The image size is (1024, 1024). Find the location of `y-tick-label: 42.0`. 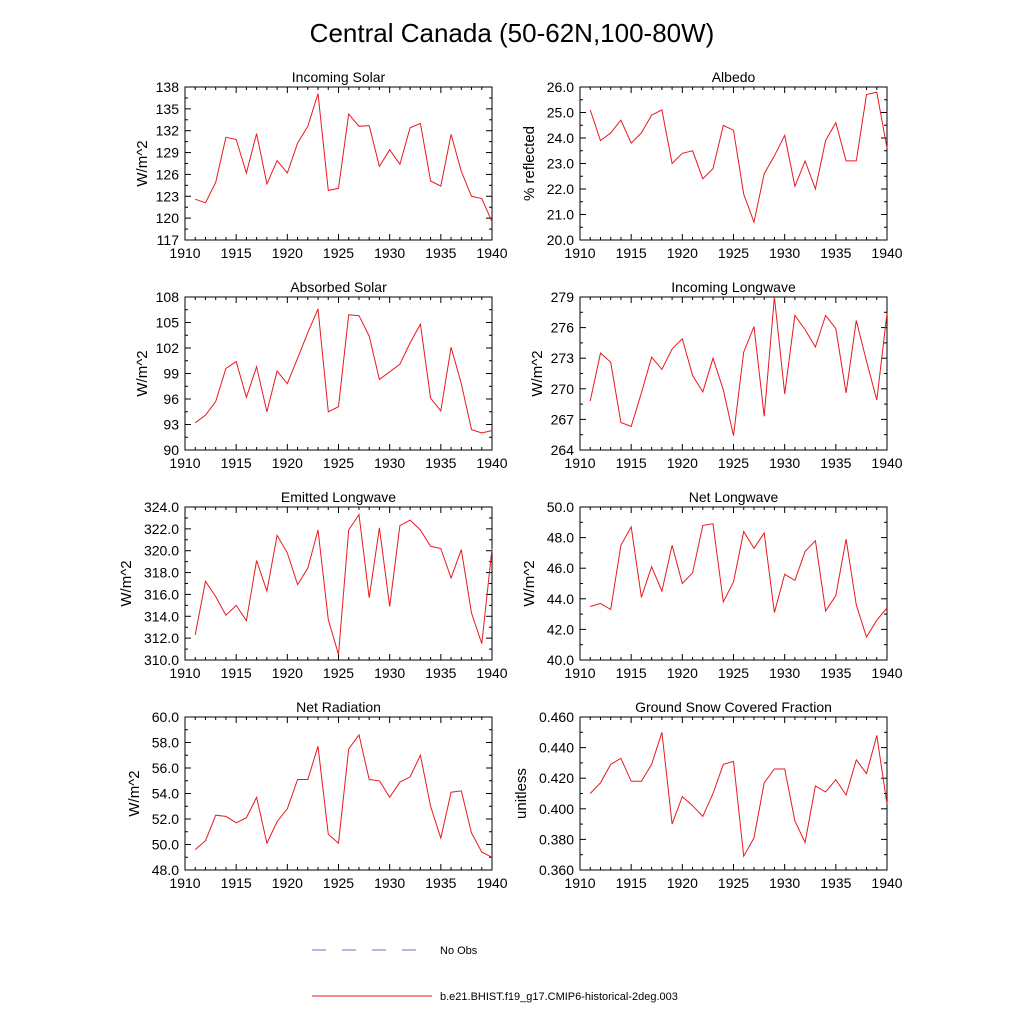

y-tick-label: 42.0 is located at coordinates (560, 629).